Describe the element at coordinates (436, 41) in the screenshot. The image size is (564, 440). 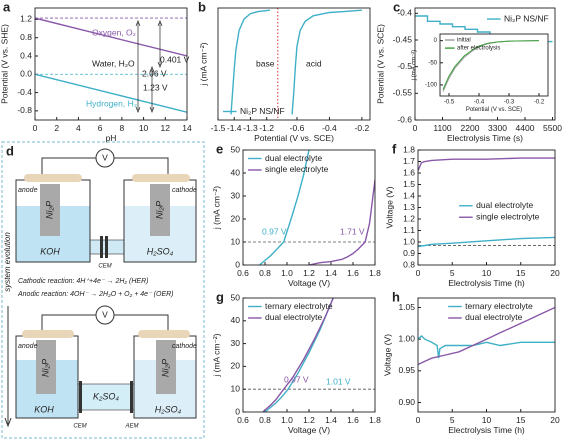
I see `y-tick-label: 0` at that location.